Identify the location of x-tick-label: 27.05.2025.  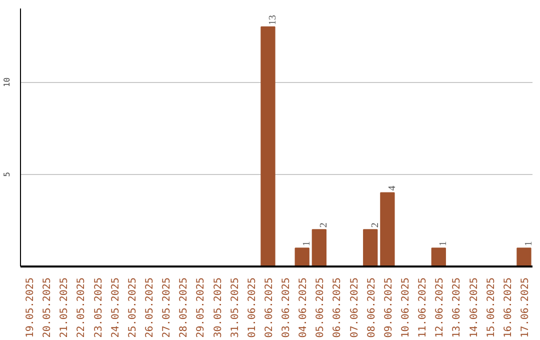
(167, 307).